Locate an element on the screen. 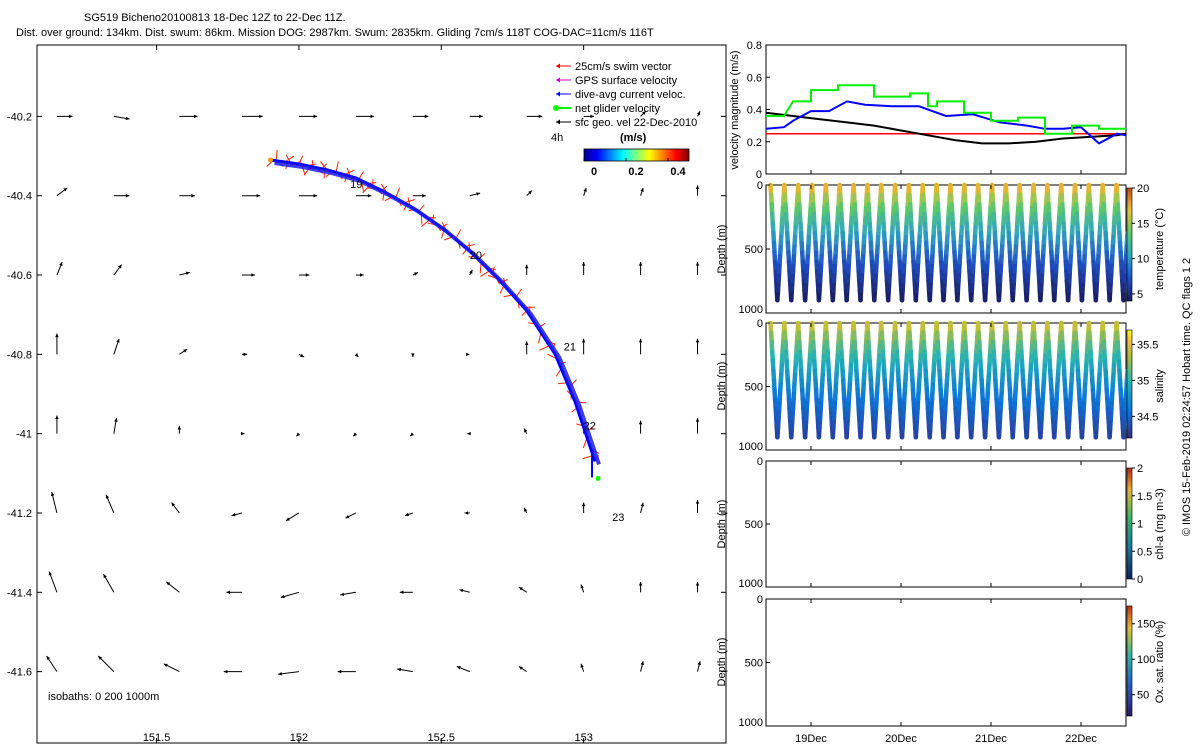 The width and height of the screenshot is (1200, 750). map-y-tick-label: -40.2 is located at coordinates (19, 117).